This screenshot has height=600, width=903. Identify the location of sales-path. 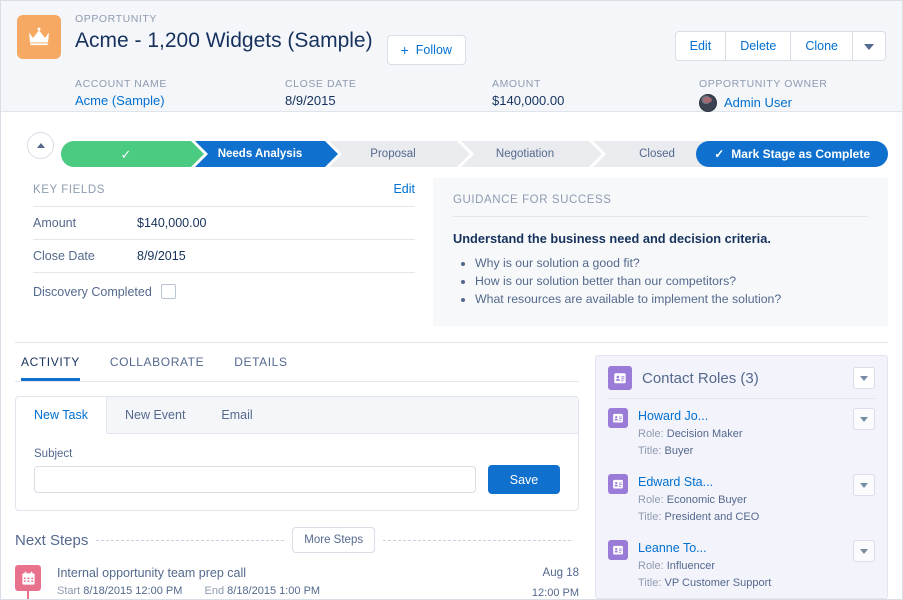
(451, 138).